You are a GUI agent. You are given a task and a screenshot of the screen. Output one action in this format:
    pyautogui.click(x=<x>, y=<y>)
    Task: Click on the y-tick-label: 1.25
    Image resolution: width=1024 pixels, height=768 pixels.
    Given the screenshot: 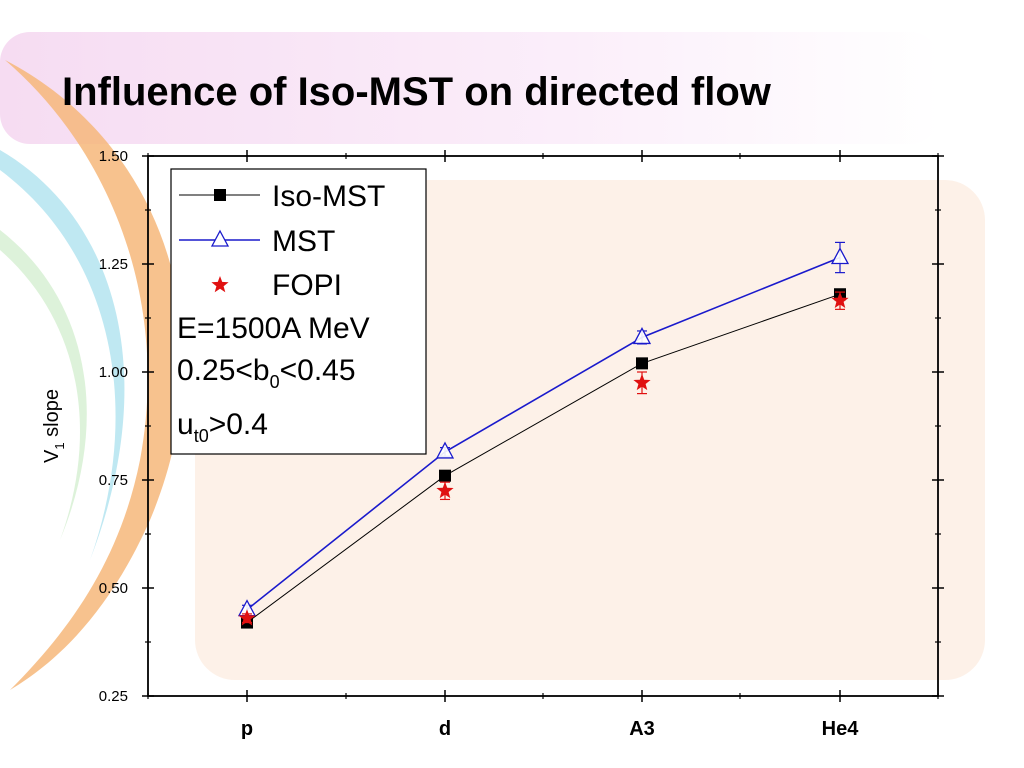 What is the action you would take?
    pyautogui.click(x=113, y=264)
    